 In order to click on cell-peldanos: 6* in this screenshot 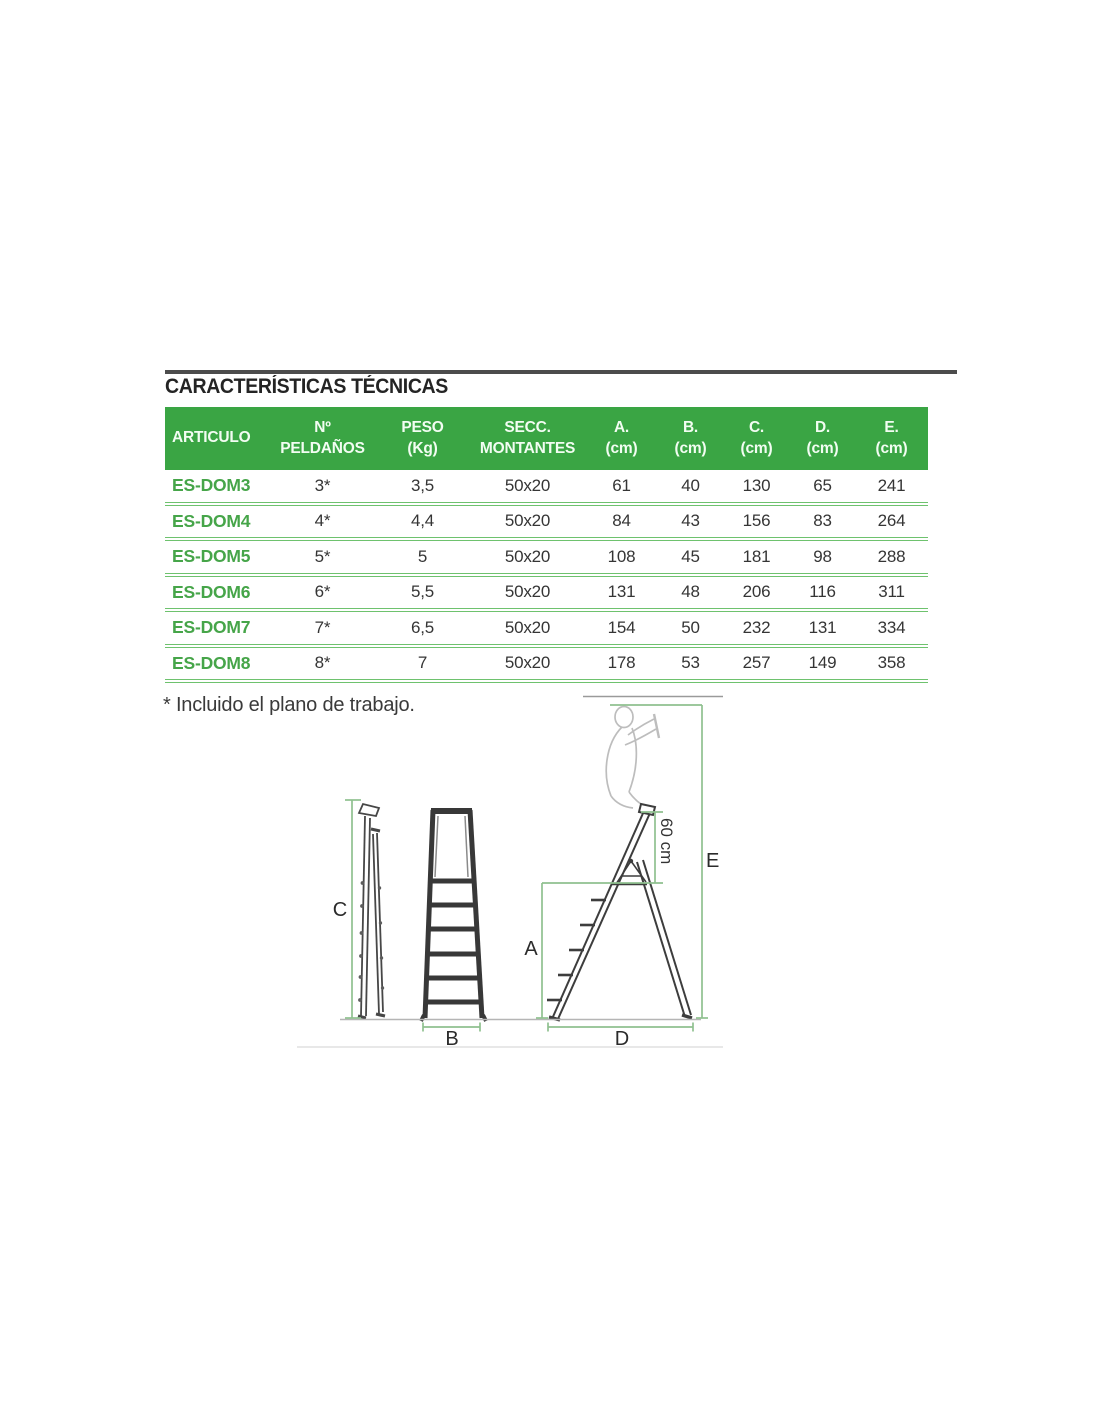, I will do `click(322, 592)`.